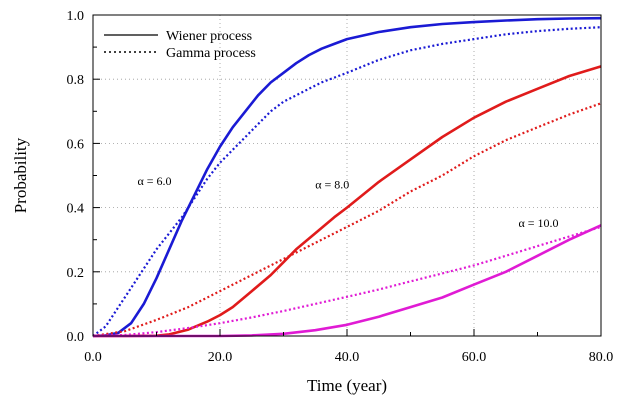 The height and width of the screenshot is (401, 622). What do you see at coordinates (76, 16) in the screenshot?
I see `y-tick-label: 1.0` at bounding box center [76, 16].